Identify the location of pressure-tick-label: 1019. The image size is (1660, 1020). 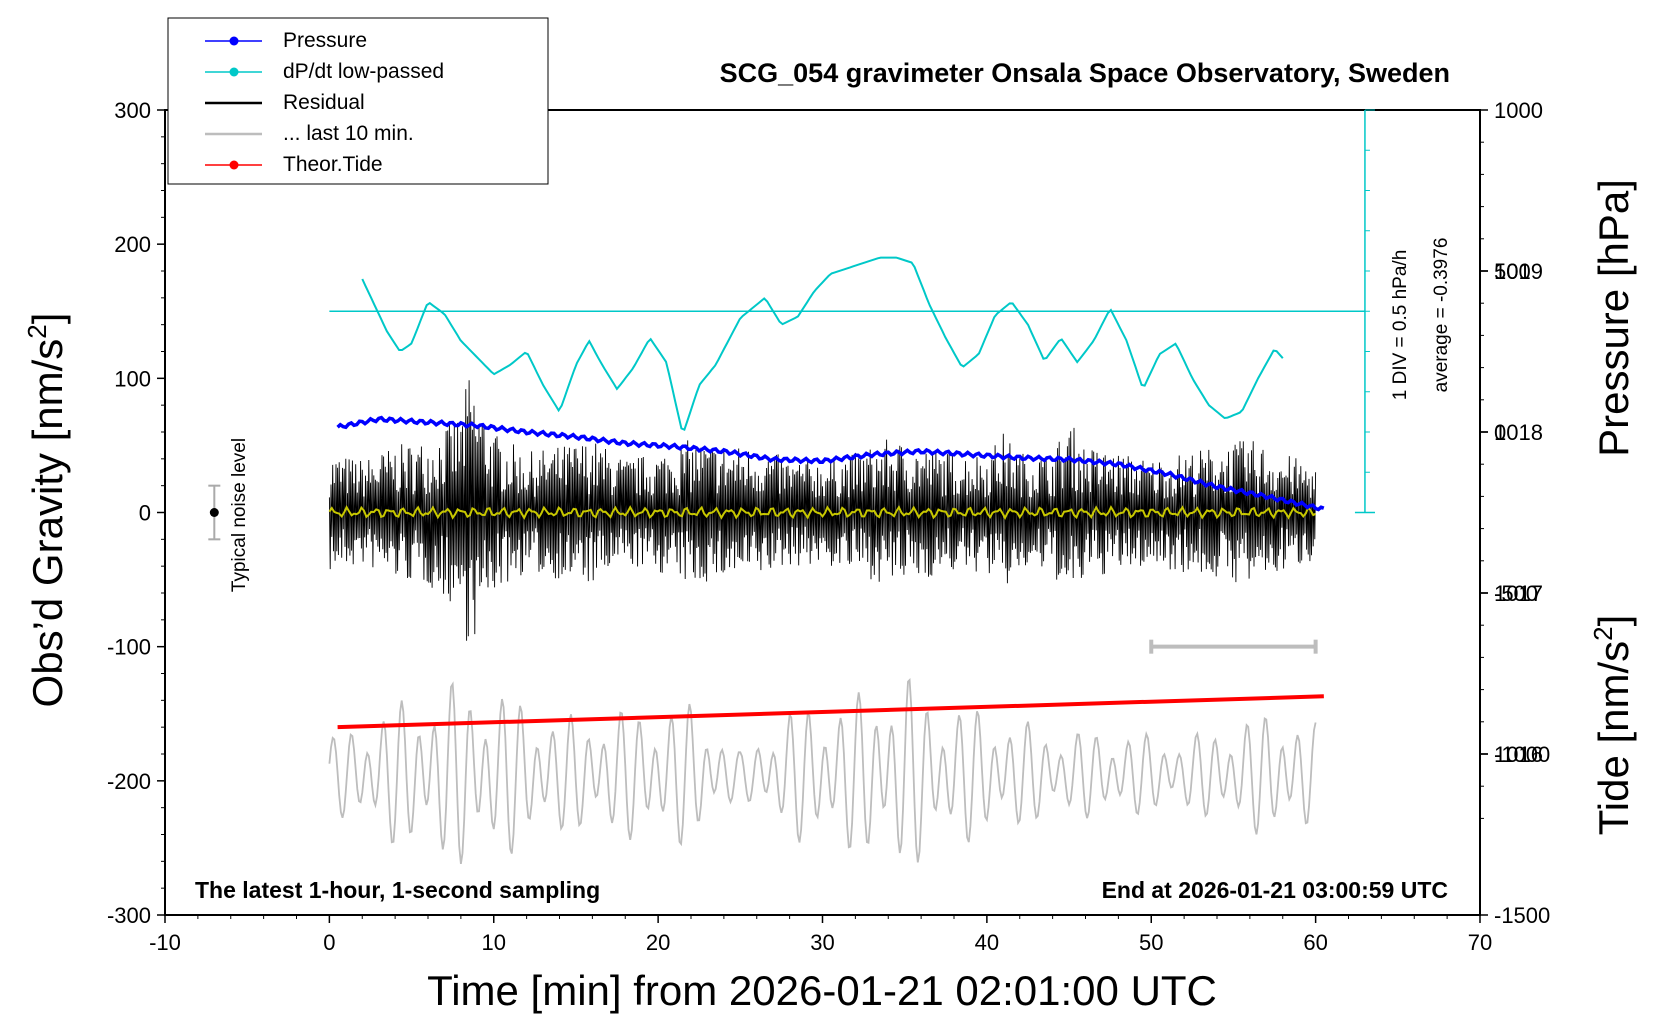
(1518, 271).